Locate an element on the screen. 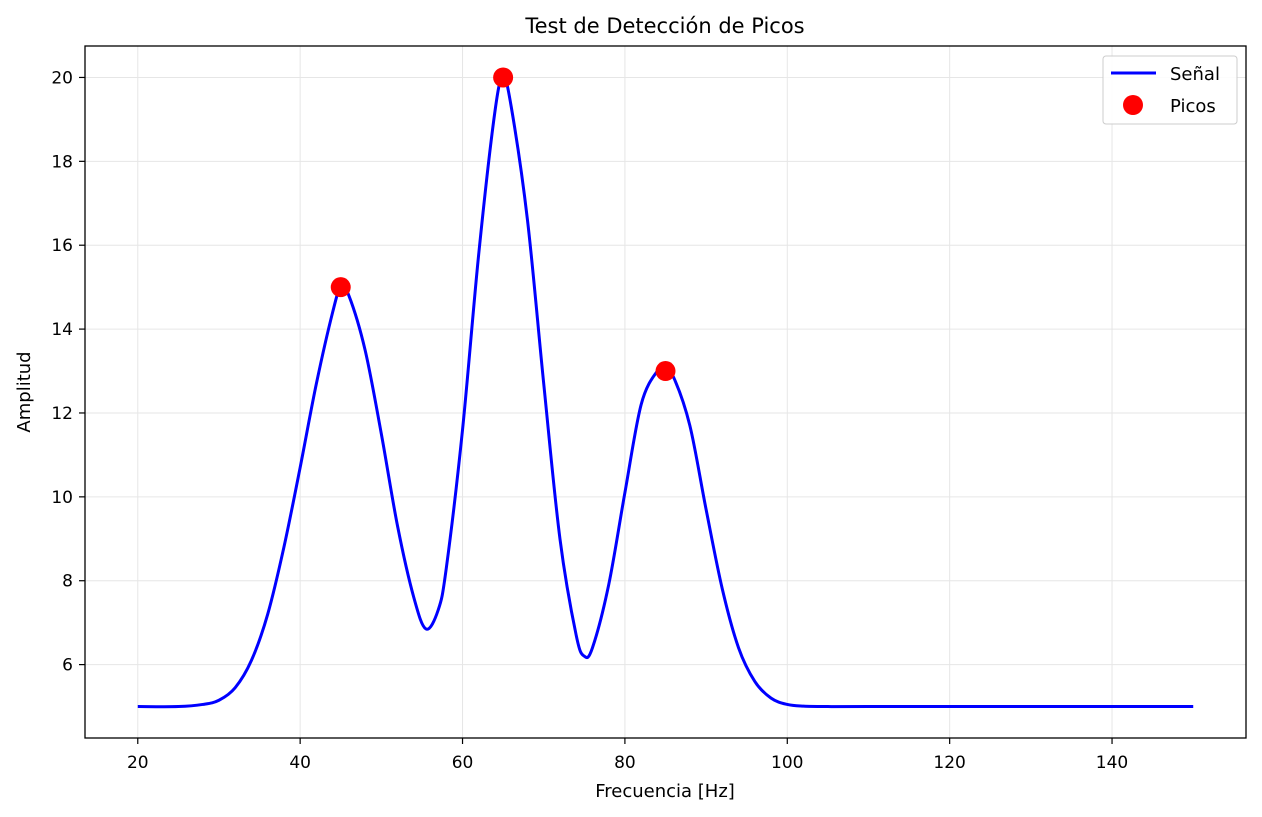 This screenshot has width=1262, height=817. x-tick-label: 80 is located at coordinates (625, 763).